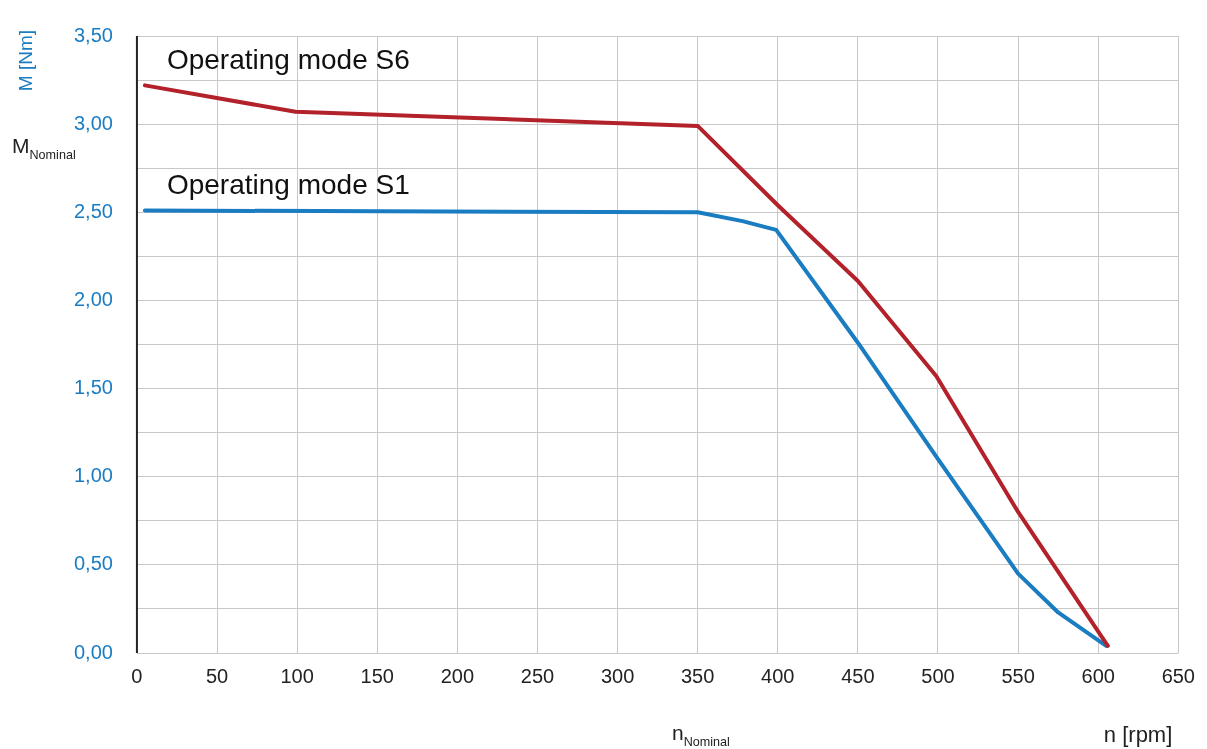 The height and width of the screenshot is (749, 1207). Describe the element at coordinates (457, 675) in the screenshot. I see `x-tick-label: 200` at that location.